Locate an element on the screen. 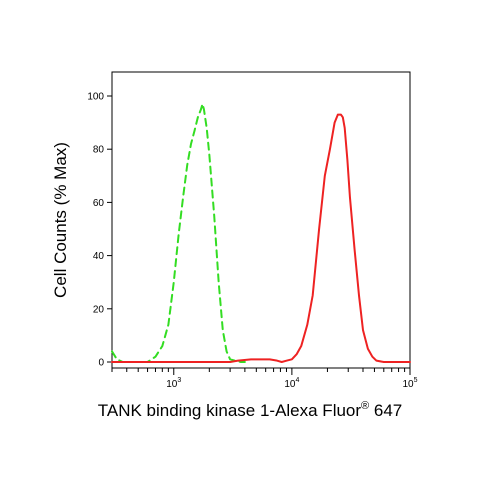  x-tick-label: 10³ is located at coordinates (173, 383).